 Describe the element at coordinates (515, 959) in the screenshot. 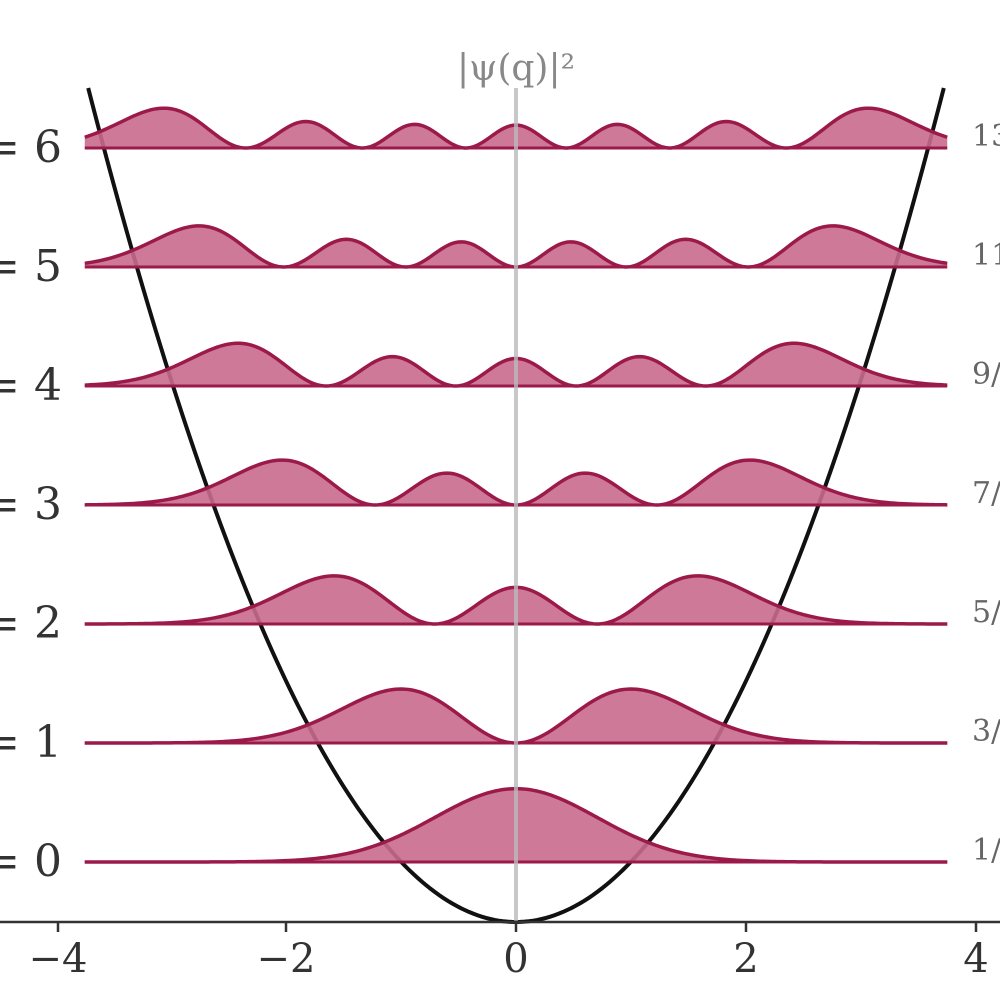

I see `x-tick-label-2: 0` at that location.